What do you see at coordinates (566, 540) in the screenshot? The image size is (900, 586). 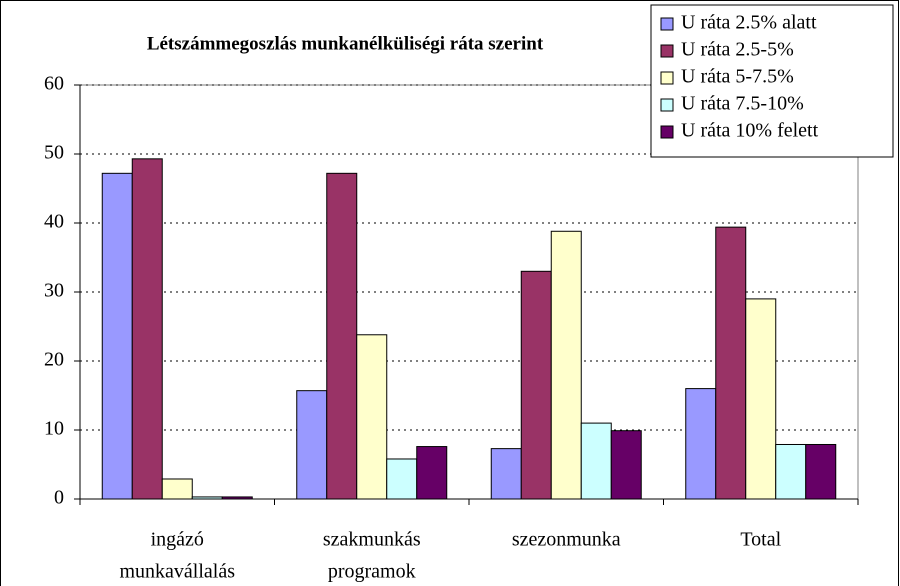 I see `x-tick-label: szezonmunka` at bounding box center [566, 540].